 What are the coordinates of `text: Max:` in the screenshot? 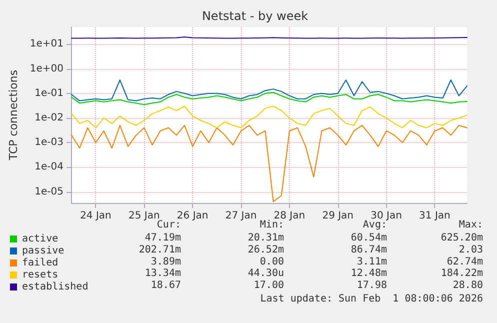 It's located at (470, 225).